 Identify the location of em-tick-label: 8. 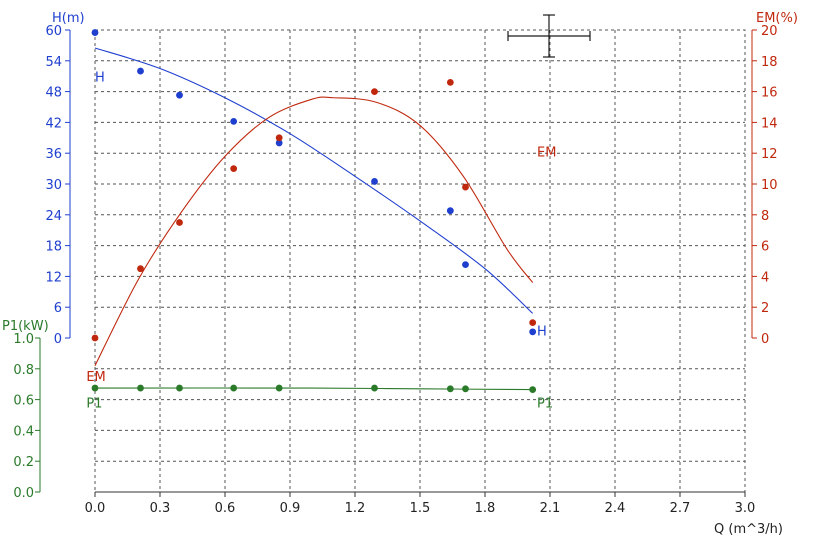
(765, 216).